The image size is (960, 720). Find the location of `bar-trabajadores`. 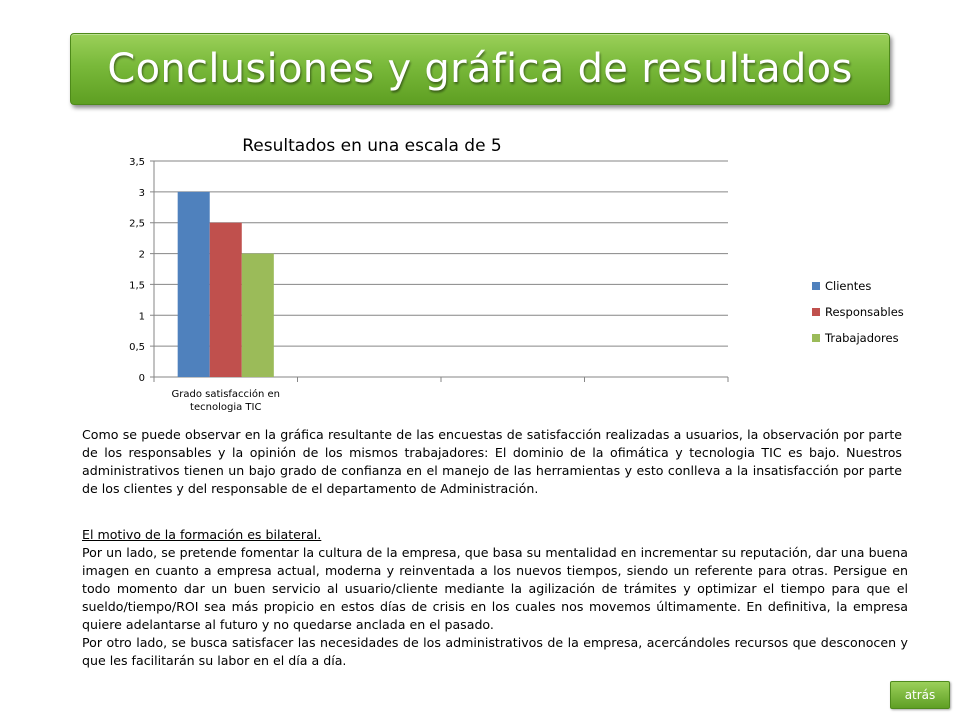

bar-trabajadores is located at coordinates (257, 315).